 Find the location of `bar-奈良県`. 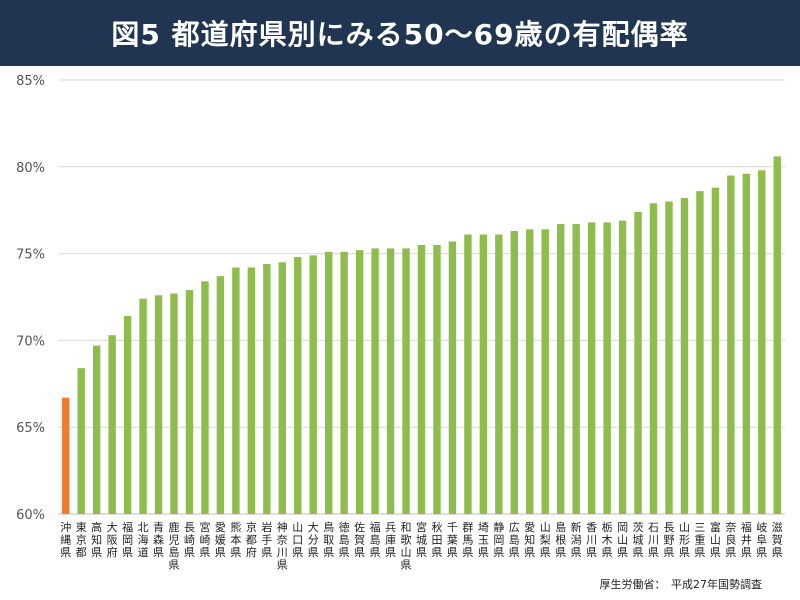

bar-奈良県 is located at coordinates (731, 345).